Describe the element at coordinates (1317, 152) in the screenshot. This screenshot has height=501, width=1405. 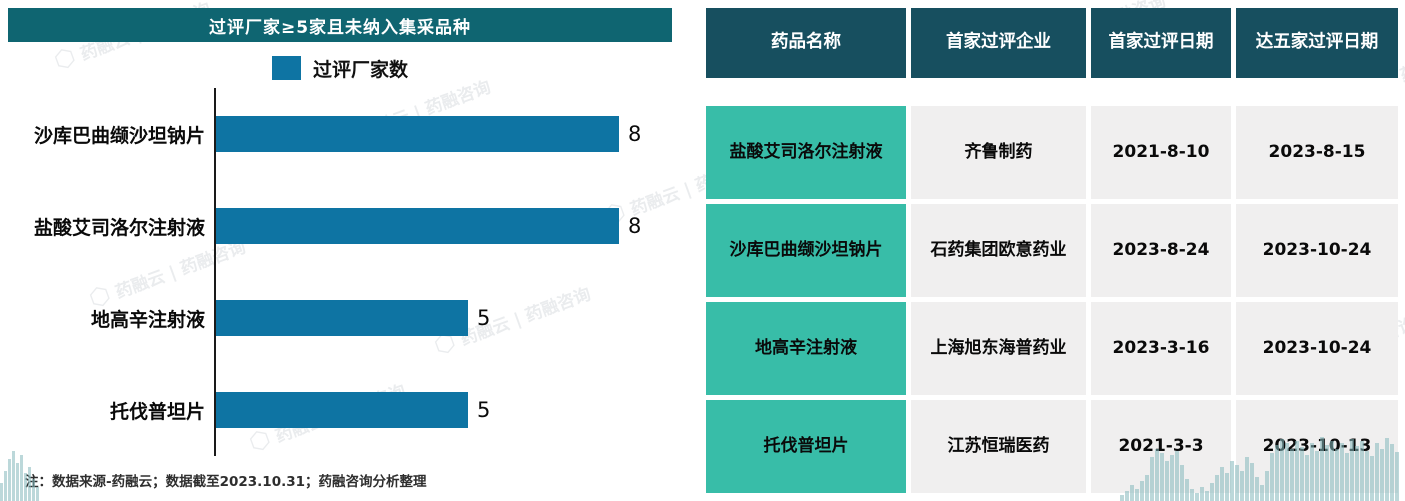
I see `table-cell-fifth-date: 2023-8-15` at that location.